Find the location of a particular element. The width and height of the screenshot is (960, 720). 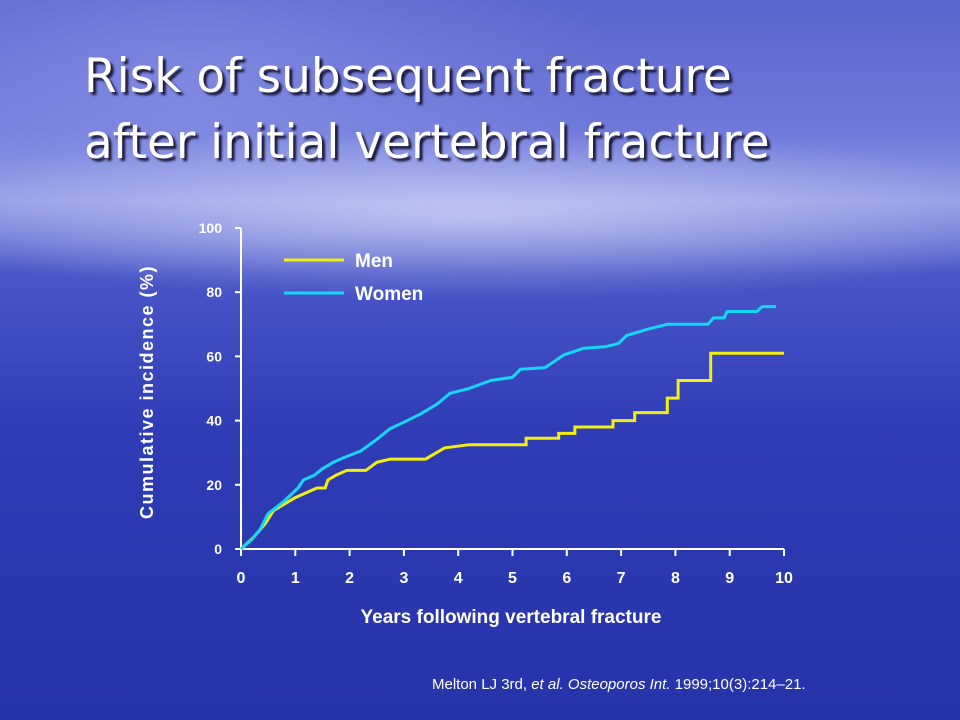

x-tick-label: 10 is located at coordinates (784, 578).